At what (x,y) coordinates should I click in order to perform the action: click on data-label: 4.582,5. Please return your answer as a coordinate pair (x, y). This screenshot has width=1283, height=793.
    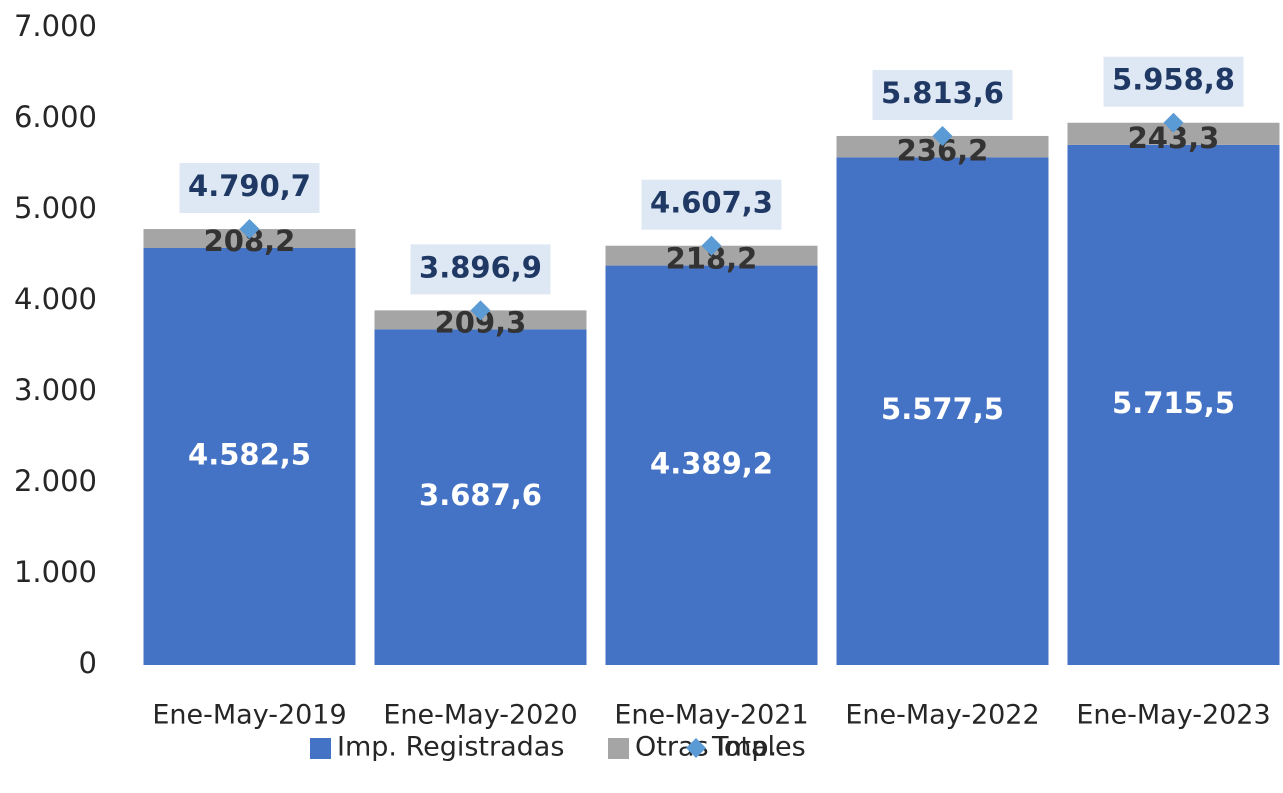
    Looking at the image, I should click on (249, 454).